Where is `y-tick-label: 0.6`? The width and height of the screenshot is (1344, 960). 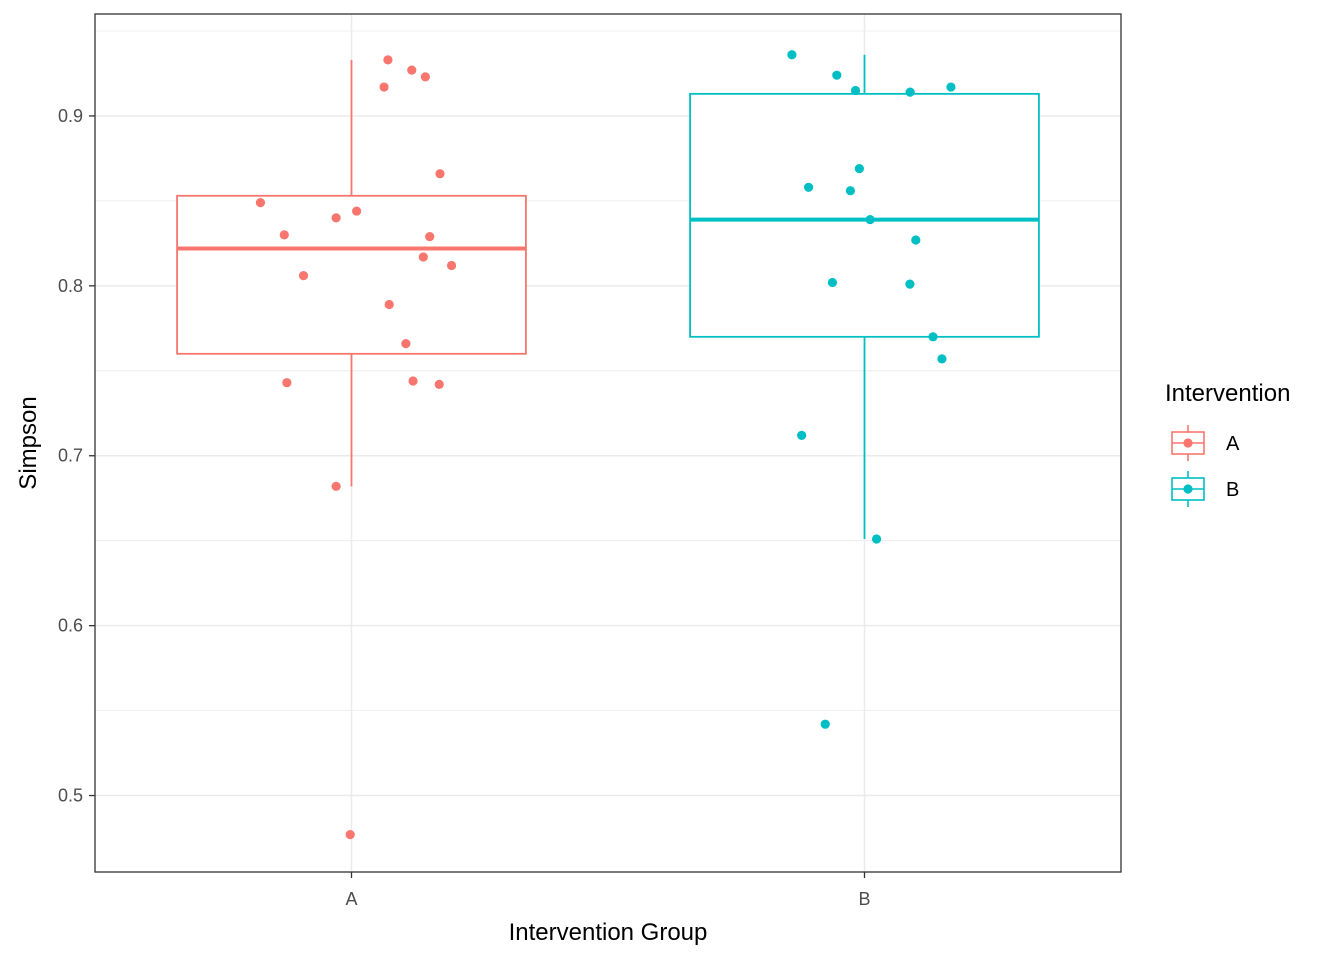 y-tick-label: 0.6 is located at coordinates (70, 626).